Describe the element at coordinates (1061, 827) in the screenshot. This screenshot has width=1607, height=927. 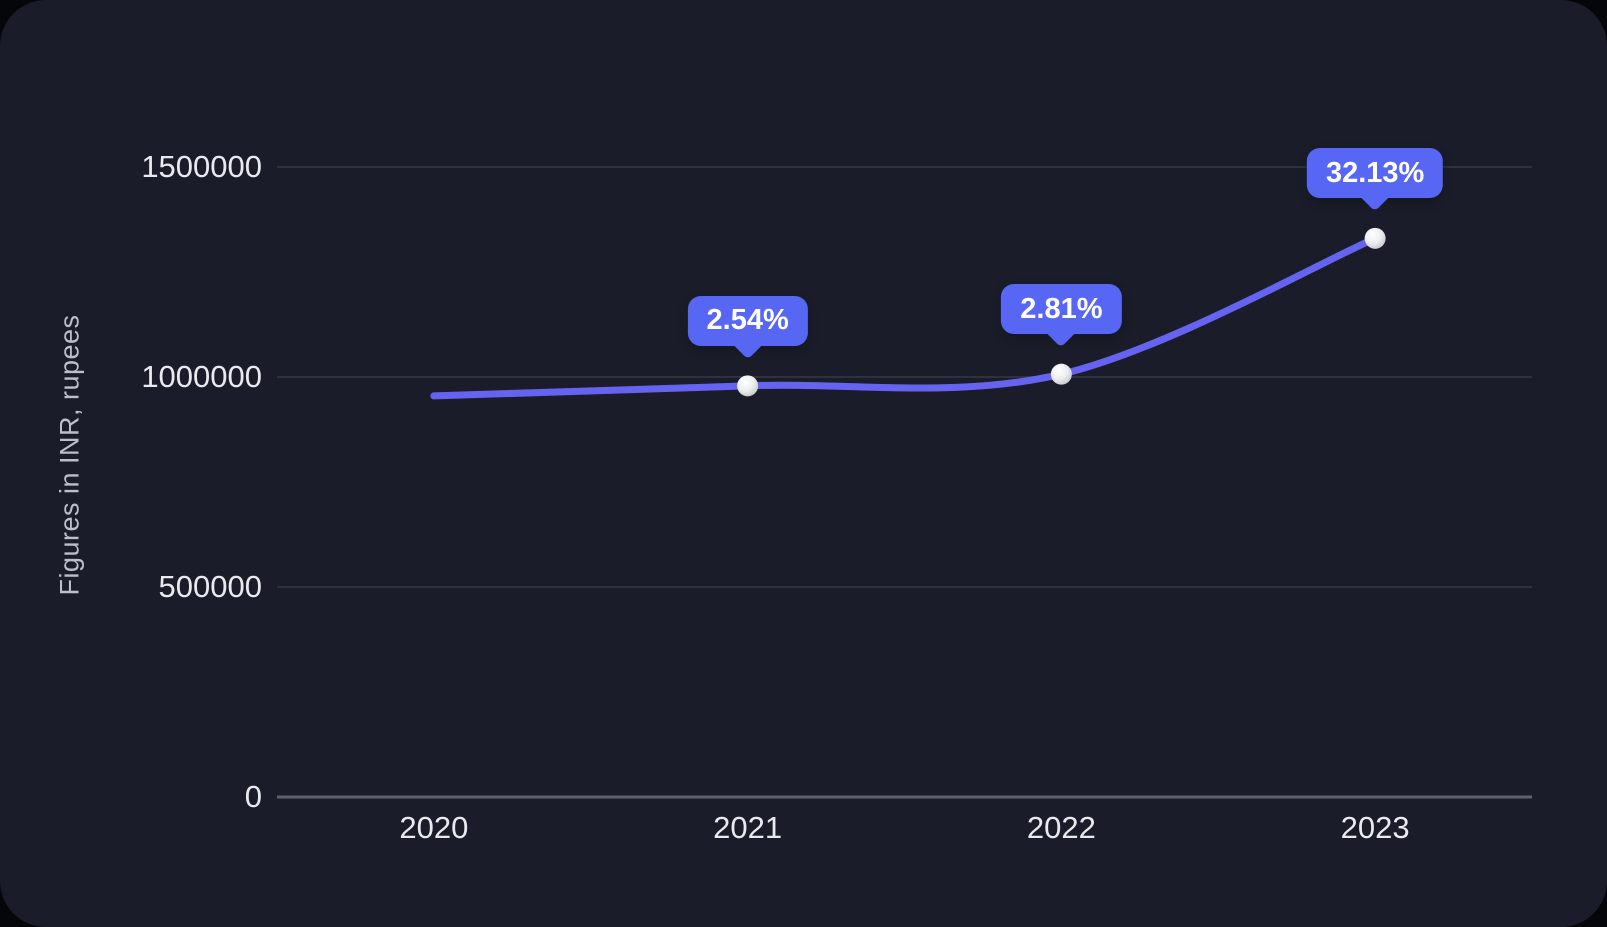
I see `x-tick-label: 2022` at that location.